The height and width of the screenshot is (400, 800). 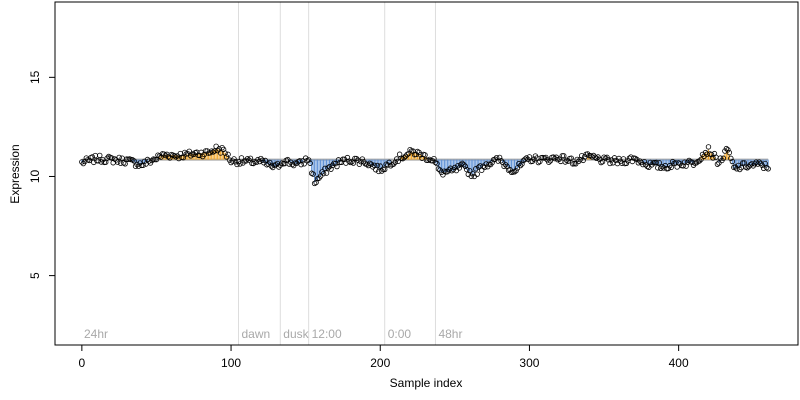 What do you see at coordinates (679, 363) in the screenshot?
I see `x-tick-label: 400` at bounding box center [679, 363].